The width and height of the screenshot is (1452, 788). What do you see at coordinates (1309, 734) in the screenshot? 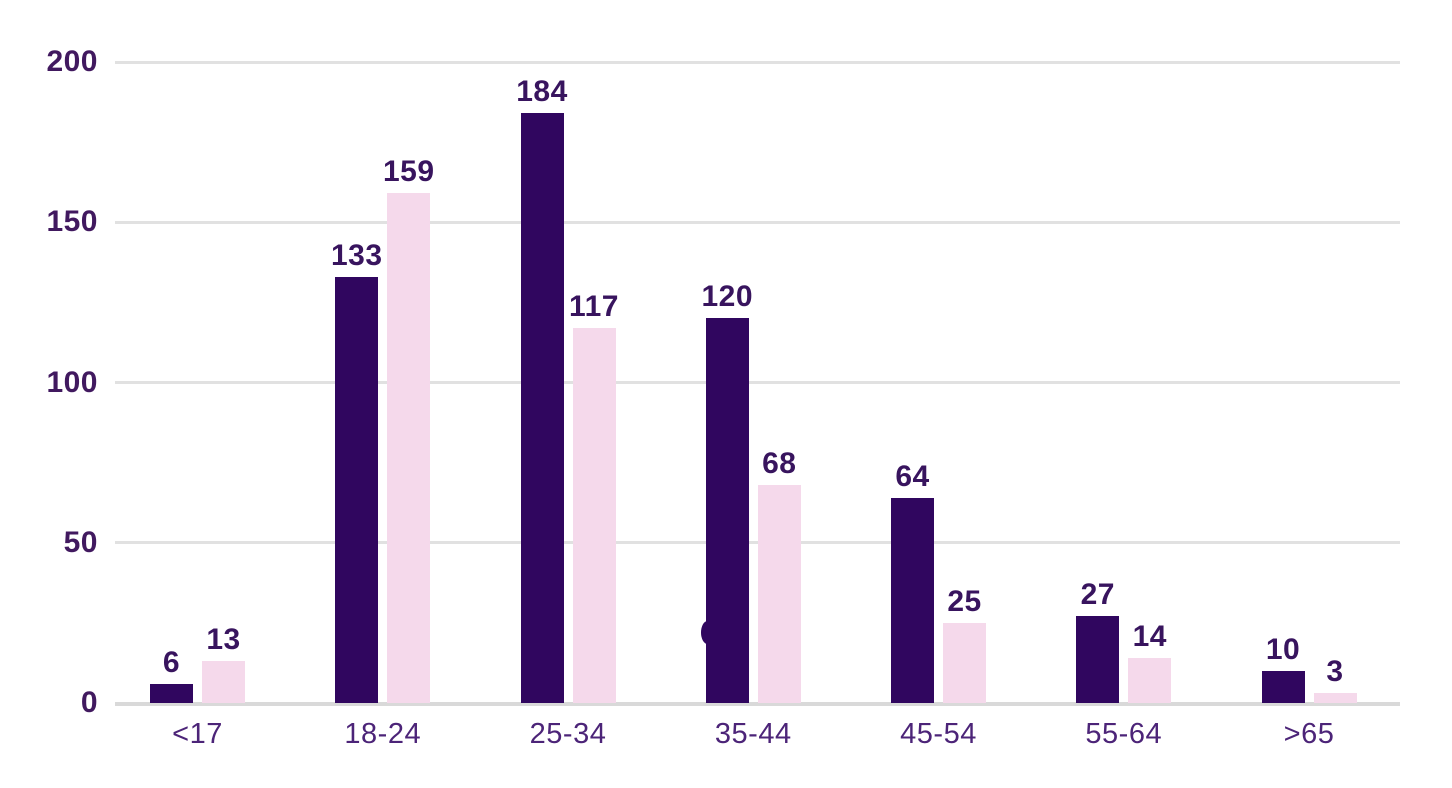
I see `x-axis-tick-label: >65` at bounding box center [1309, 734].